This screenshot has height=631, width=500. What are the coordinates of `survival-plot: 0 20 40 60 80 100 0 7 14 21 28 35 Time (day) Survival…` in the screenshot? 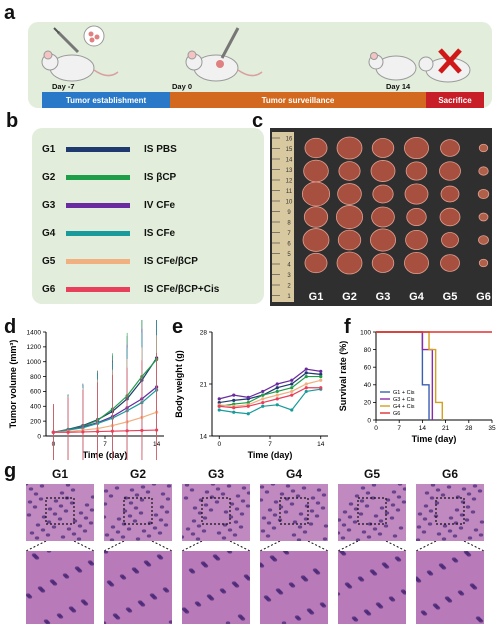 It's located at (417, 386).